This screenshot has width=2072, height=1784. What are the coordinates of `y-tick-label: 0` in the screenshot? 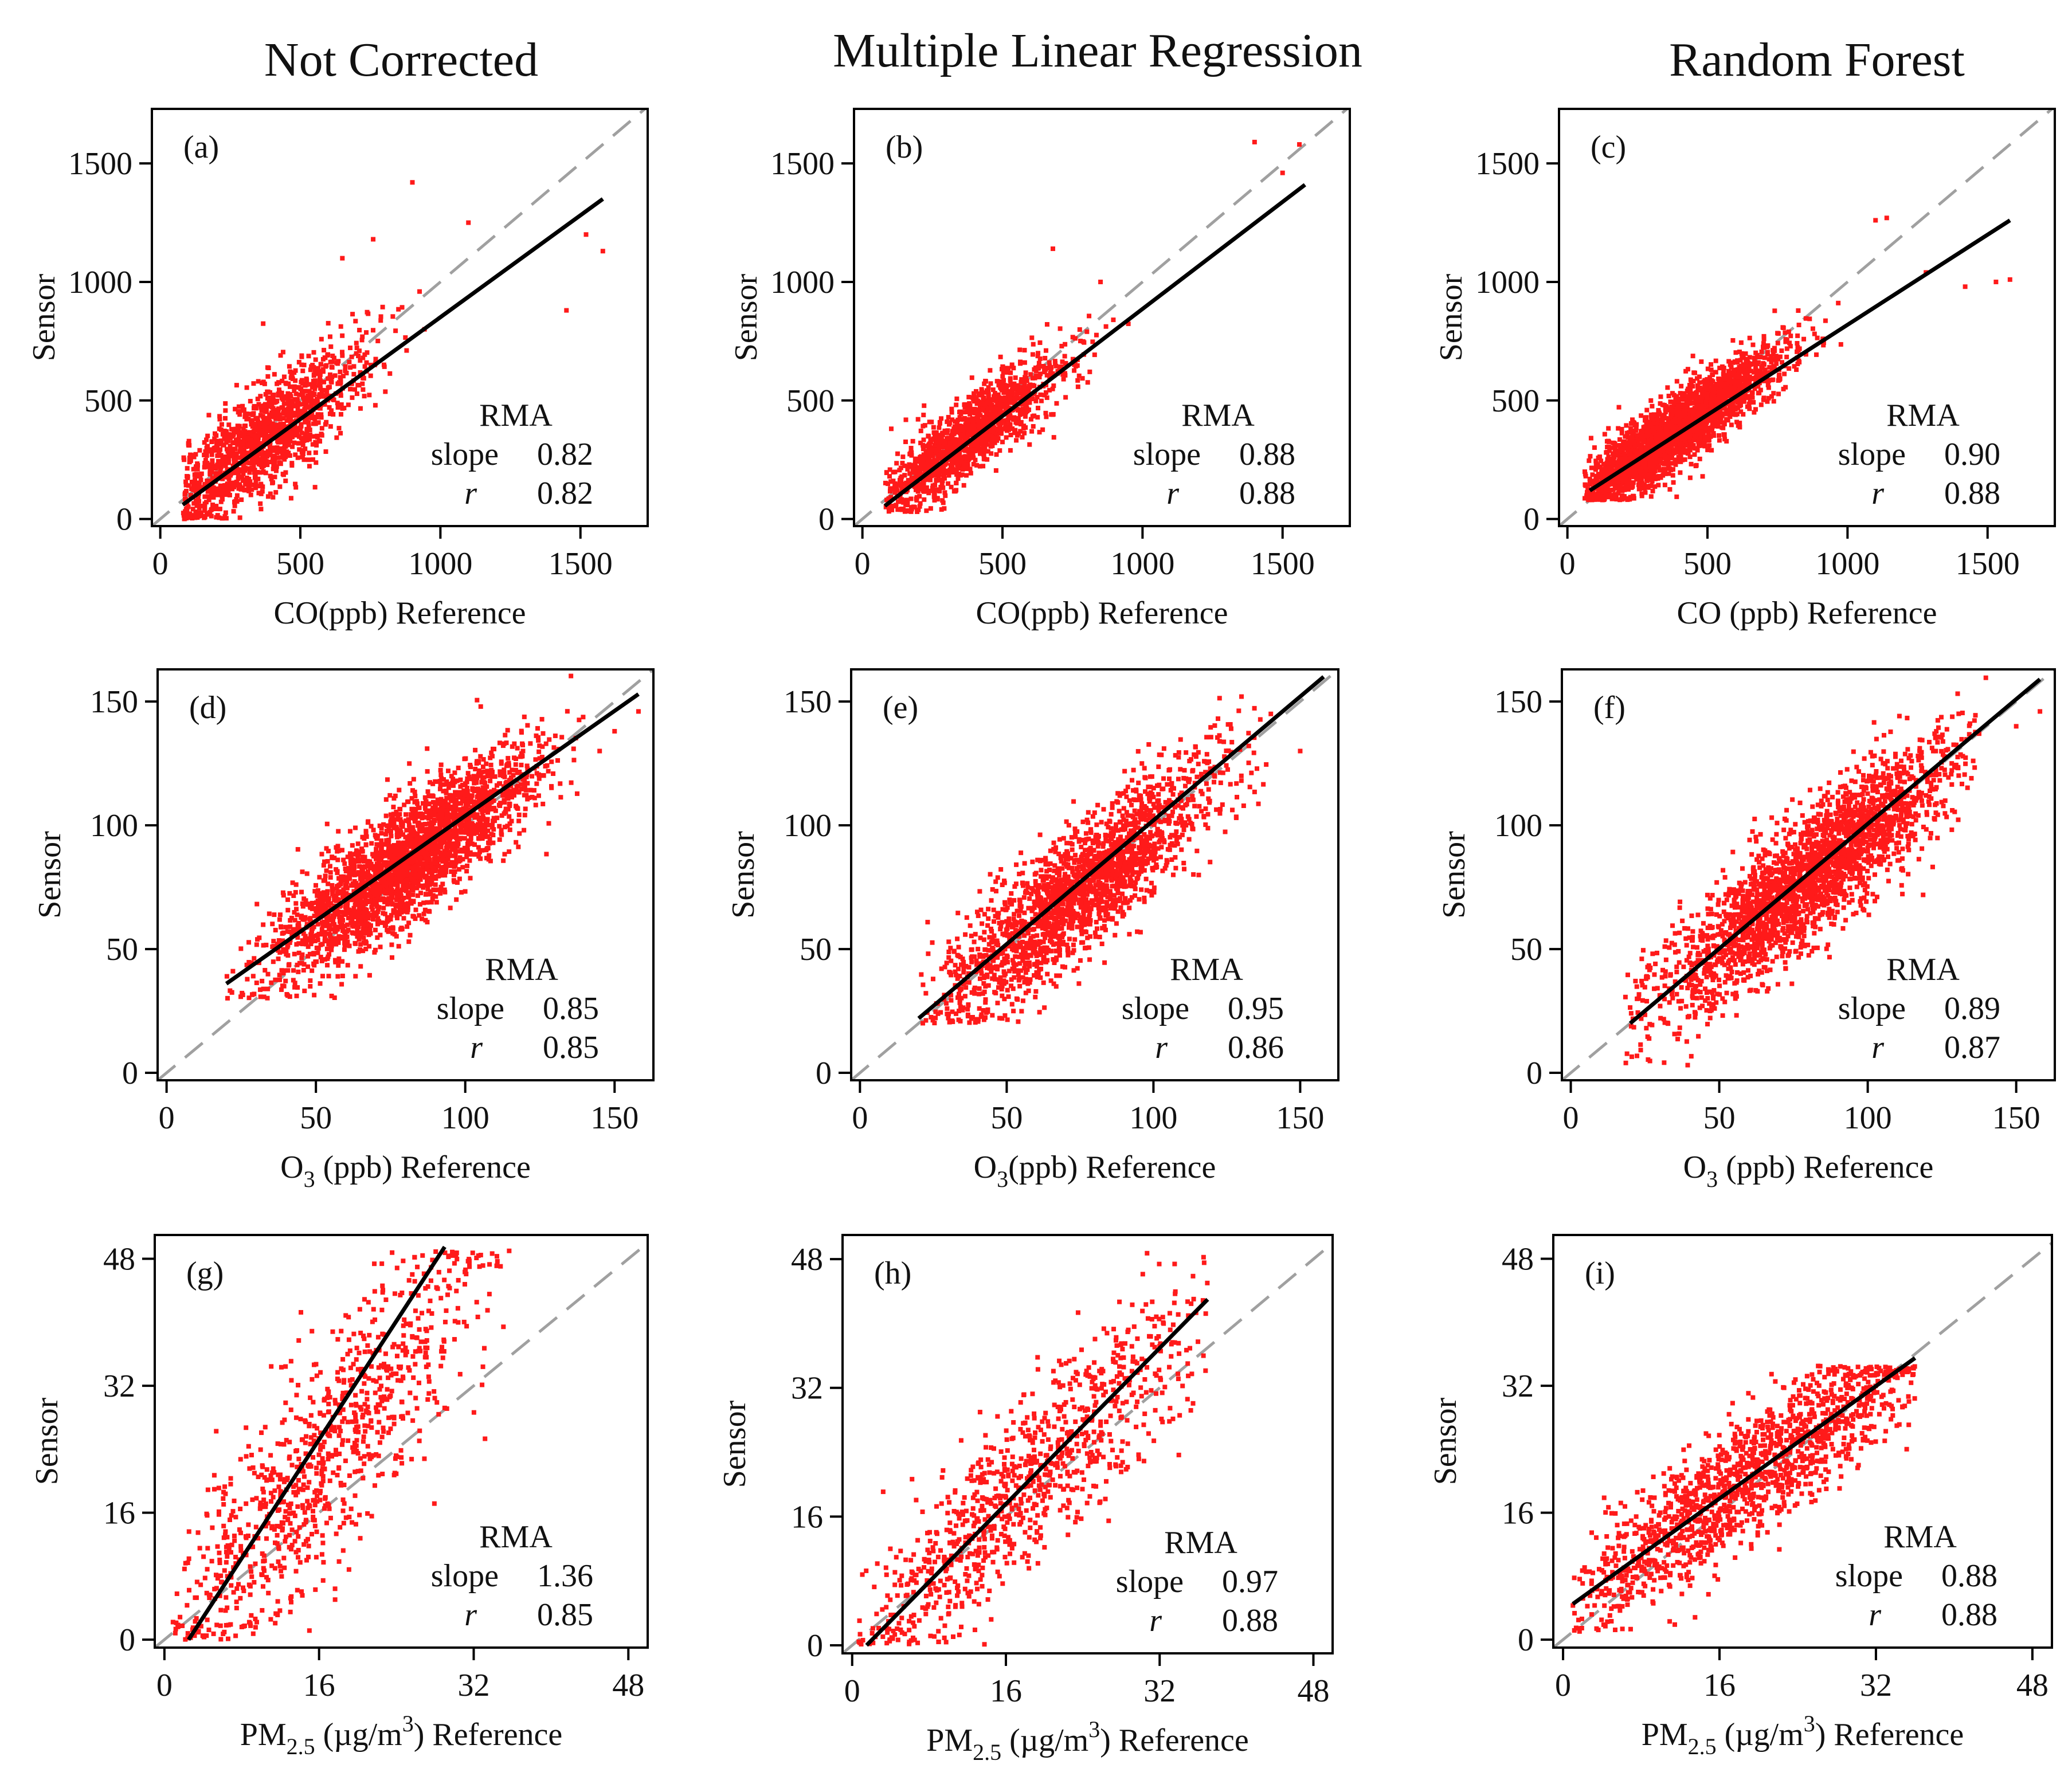 It's located at (826, 520).